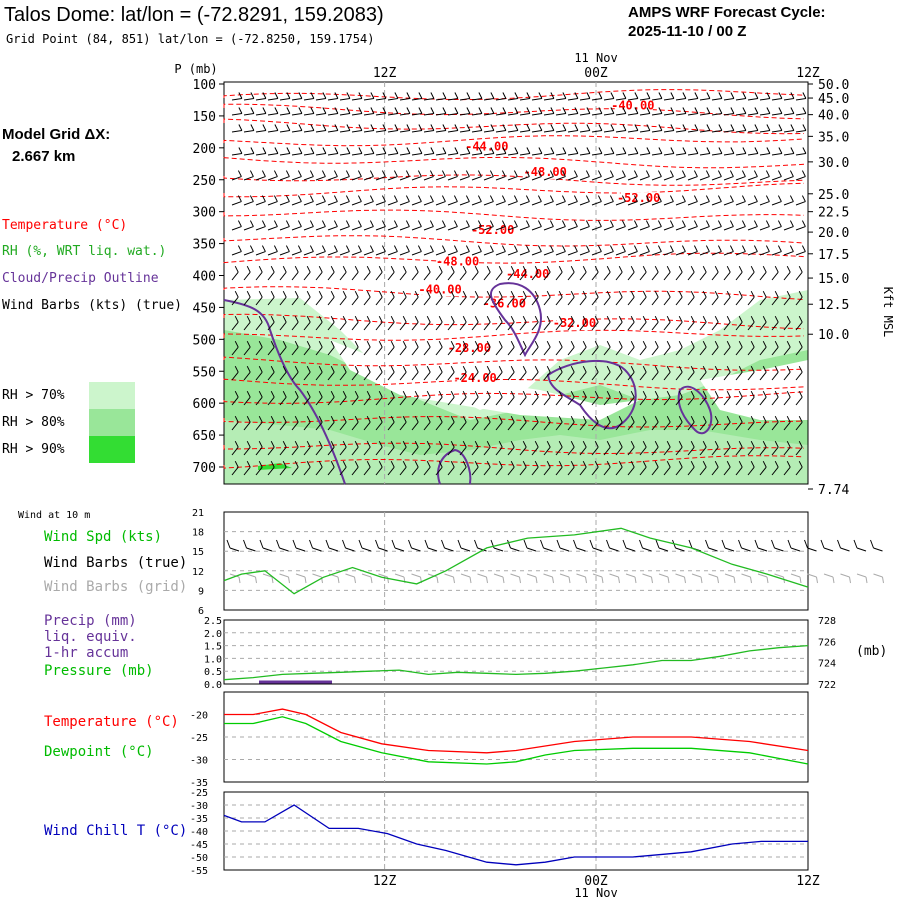  I want to click on wind-speed-line, so click(516, 561).